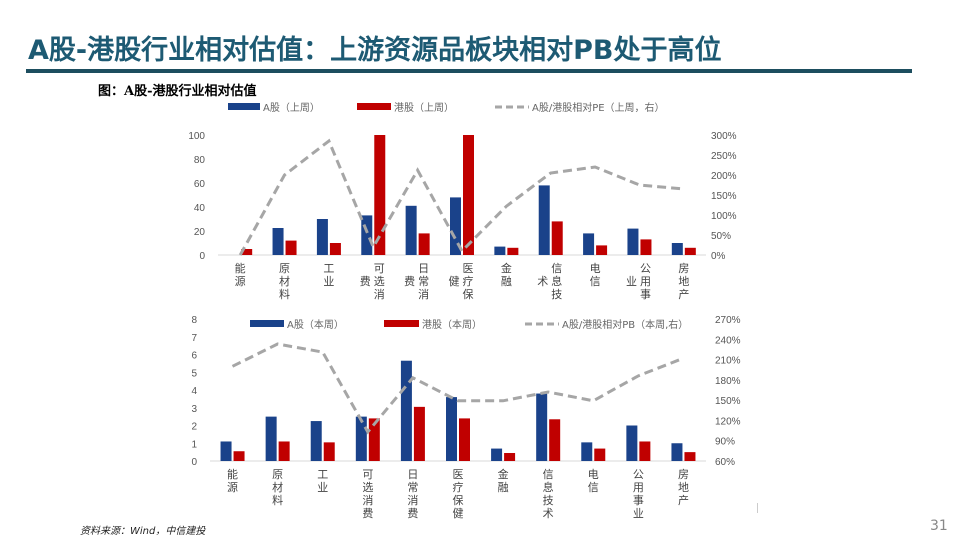 The image size is (960, 540). I want to click on category-label: 金, so click(506, 268).